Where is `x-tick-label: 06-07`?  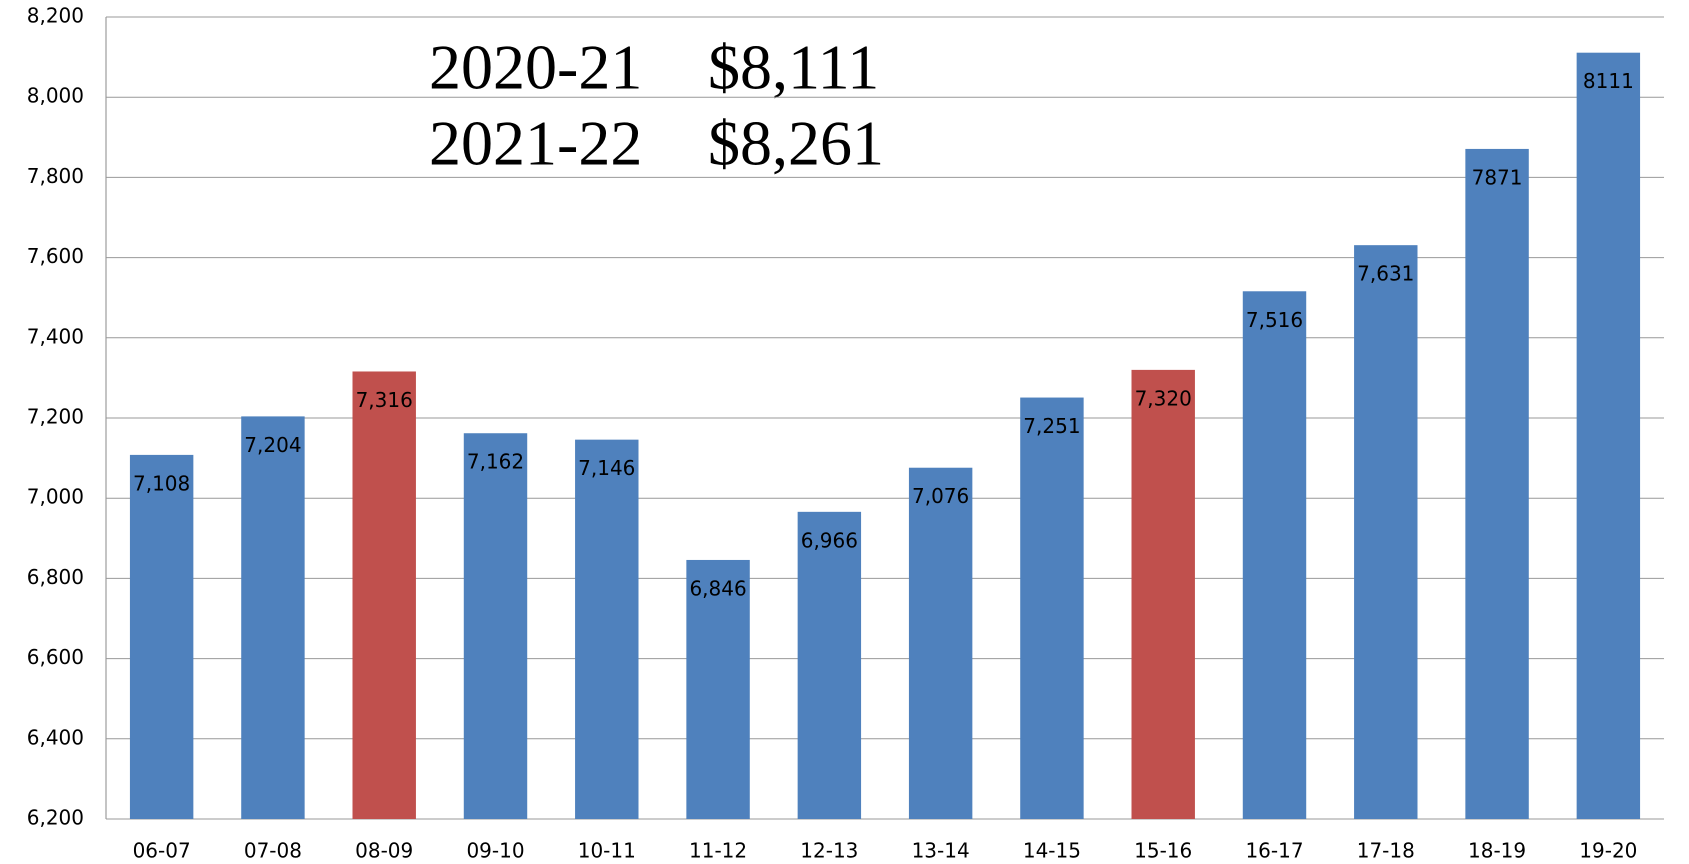 x-tick-label: 06-07 is located at coordinates (162, 851).